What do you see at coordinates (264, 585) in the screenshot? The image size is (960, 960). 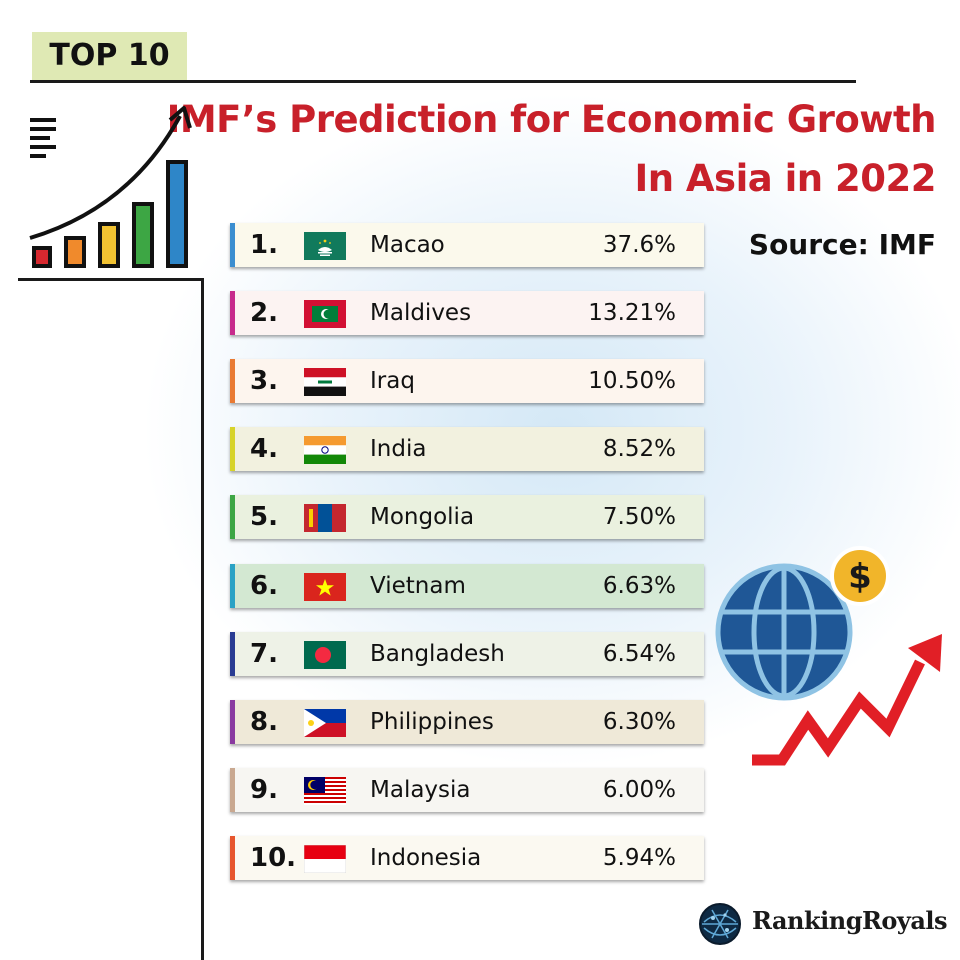 I see `rank-number: 6.` at bounding box center [264, 585].